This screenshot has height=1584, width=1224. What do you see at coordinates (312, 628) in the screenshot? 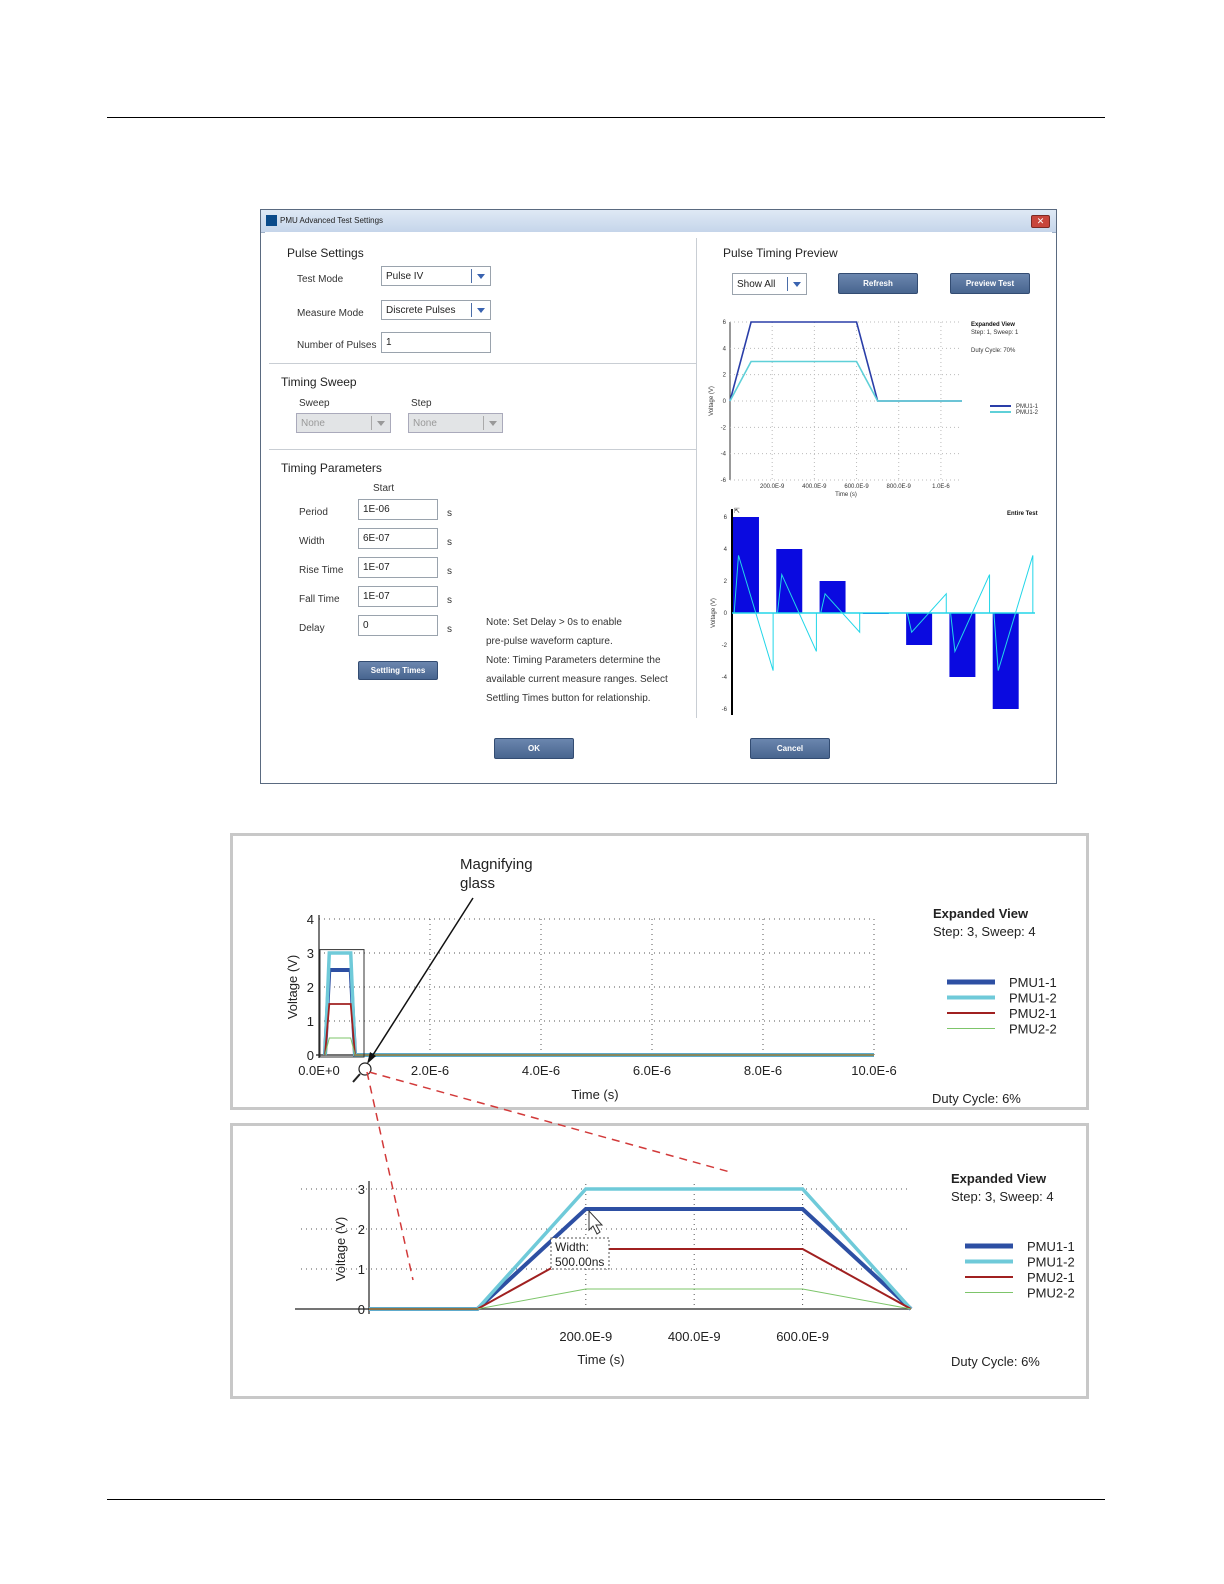
I see `delay-label: Delay` at bounding box center [312, 628].